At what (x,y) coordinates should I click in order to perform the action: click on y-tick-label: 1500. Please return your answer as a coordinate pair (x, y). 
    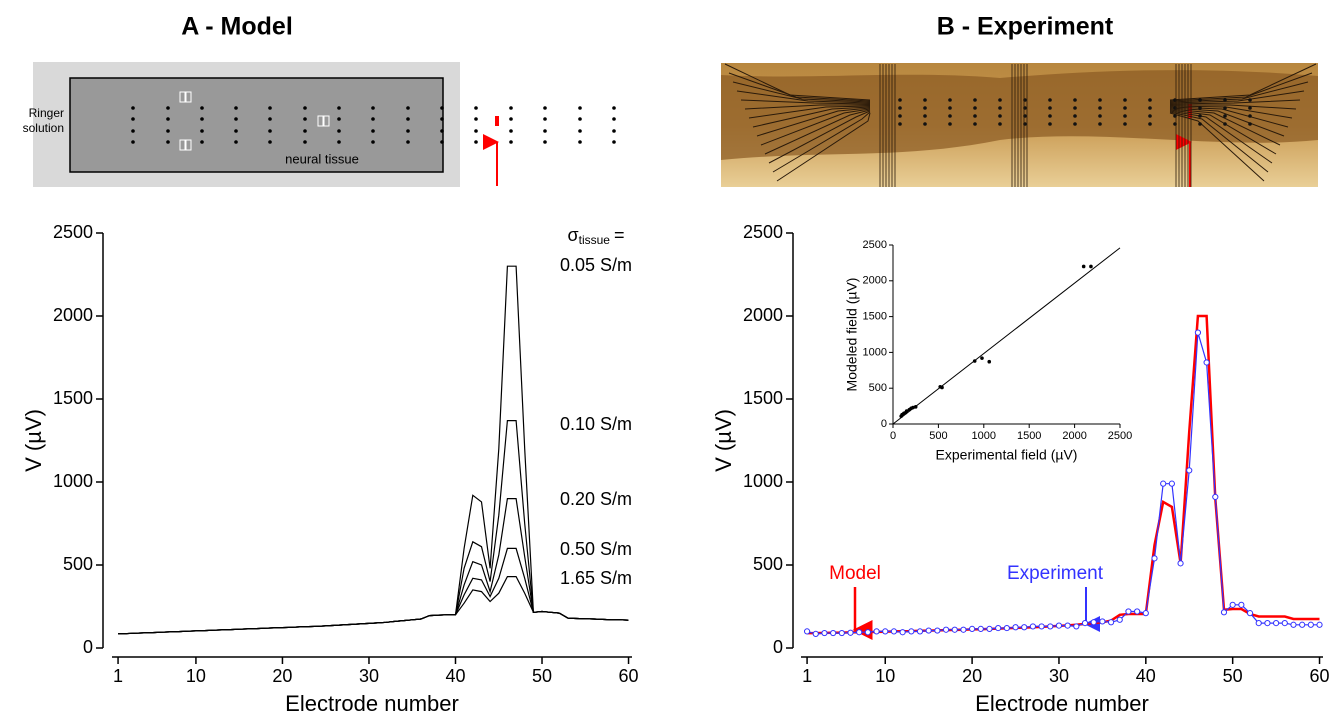
    Looking at the image, I should click on (73, 398).